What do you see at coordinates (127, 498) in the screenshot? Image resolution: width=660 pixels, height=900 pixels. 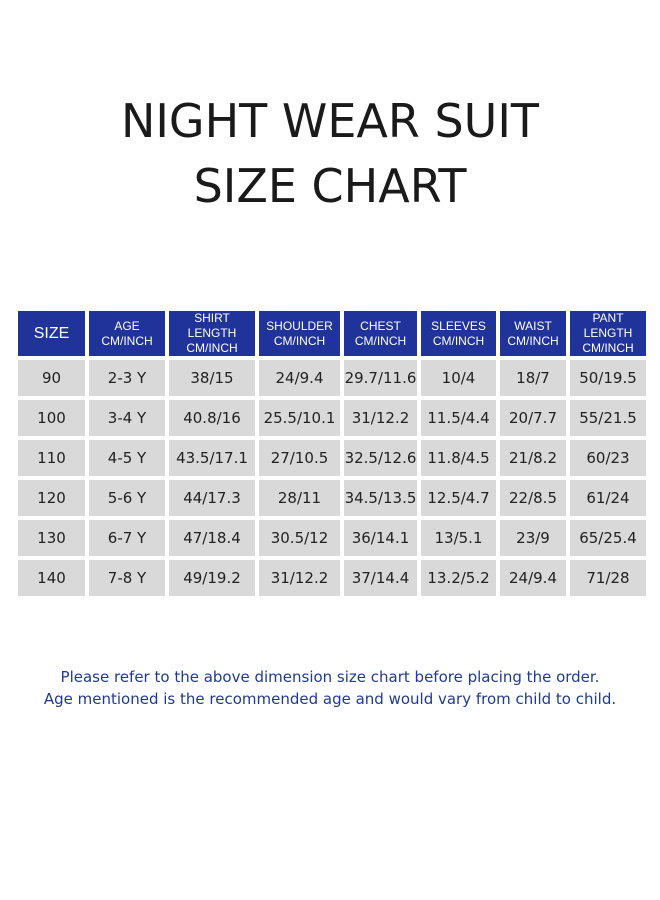 I see `cell-age: 5-6 Y` at bounding box center [127, 498].